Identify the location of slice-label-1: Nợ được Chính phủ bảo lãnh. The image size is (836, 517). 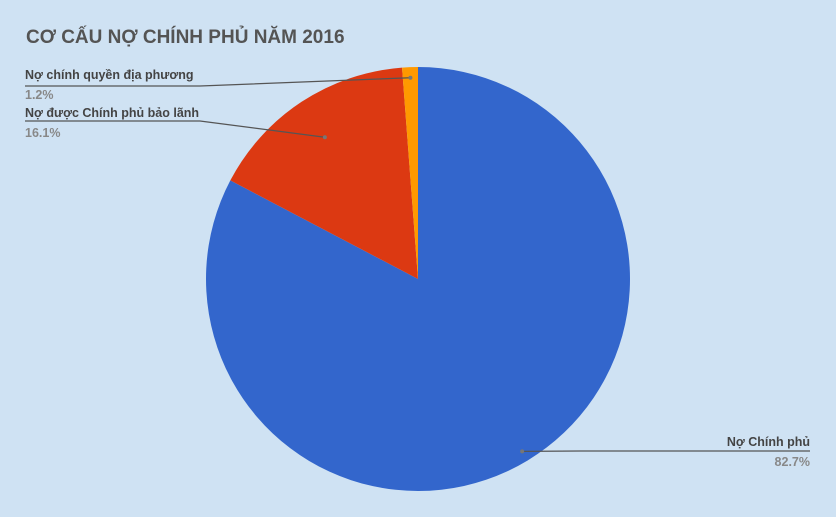
(112, 113).